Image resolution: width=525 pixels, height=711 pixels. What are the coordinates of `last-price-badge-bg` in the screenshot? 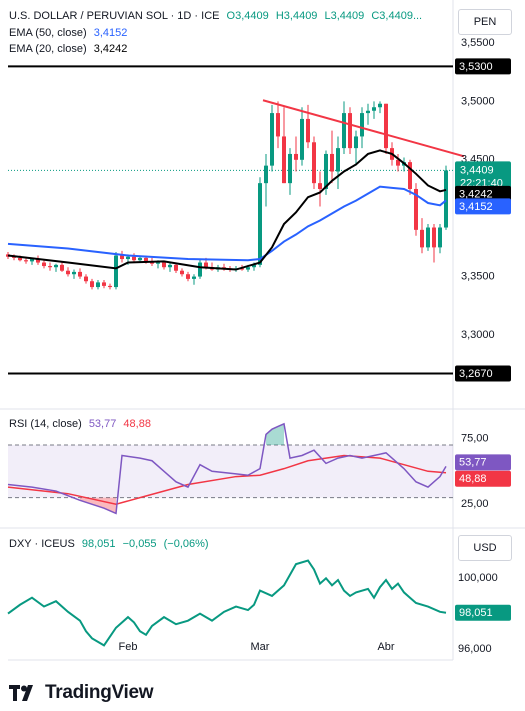 It's located at (483, 176).